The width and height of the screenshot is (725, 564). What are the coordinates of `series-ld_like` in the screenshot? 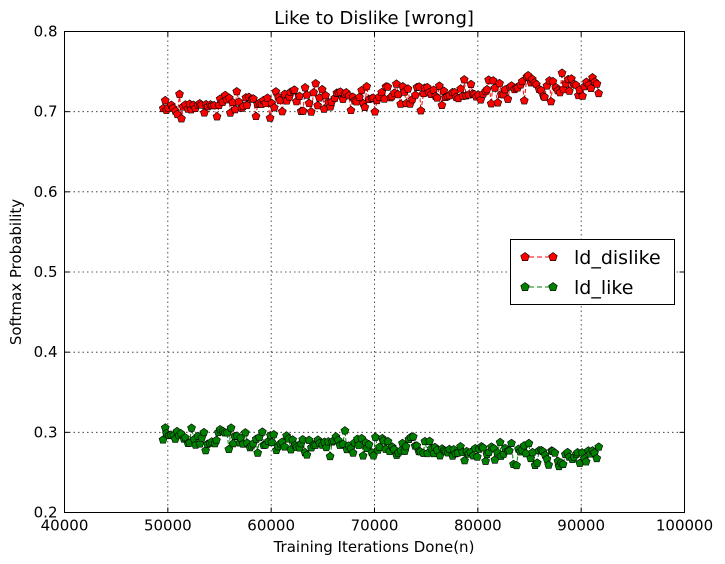 It's located at (381, 447).